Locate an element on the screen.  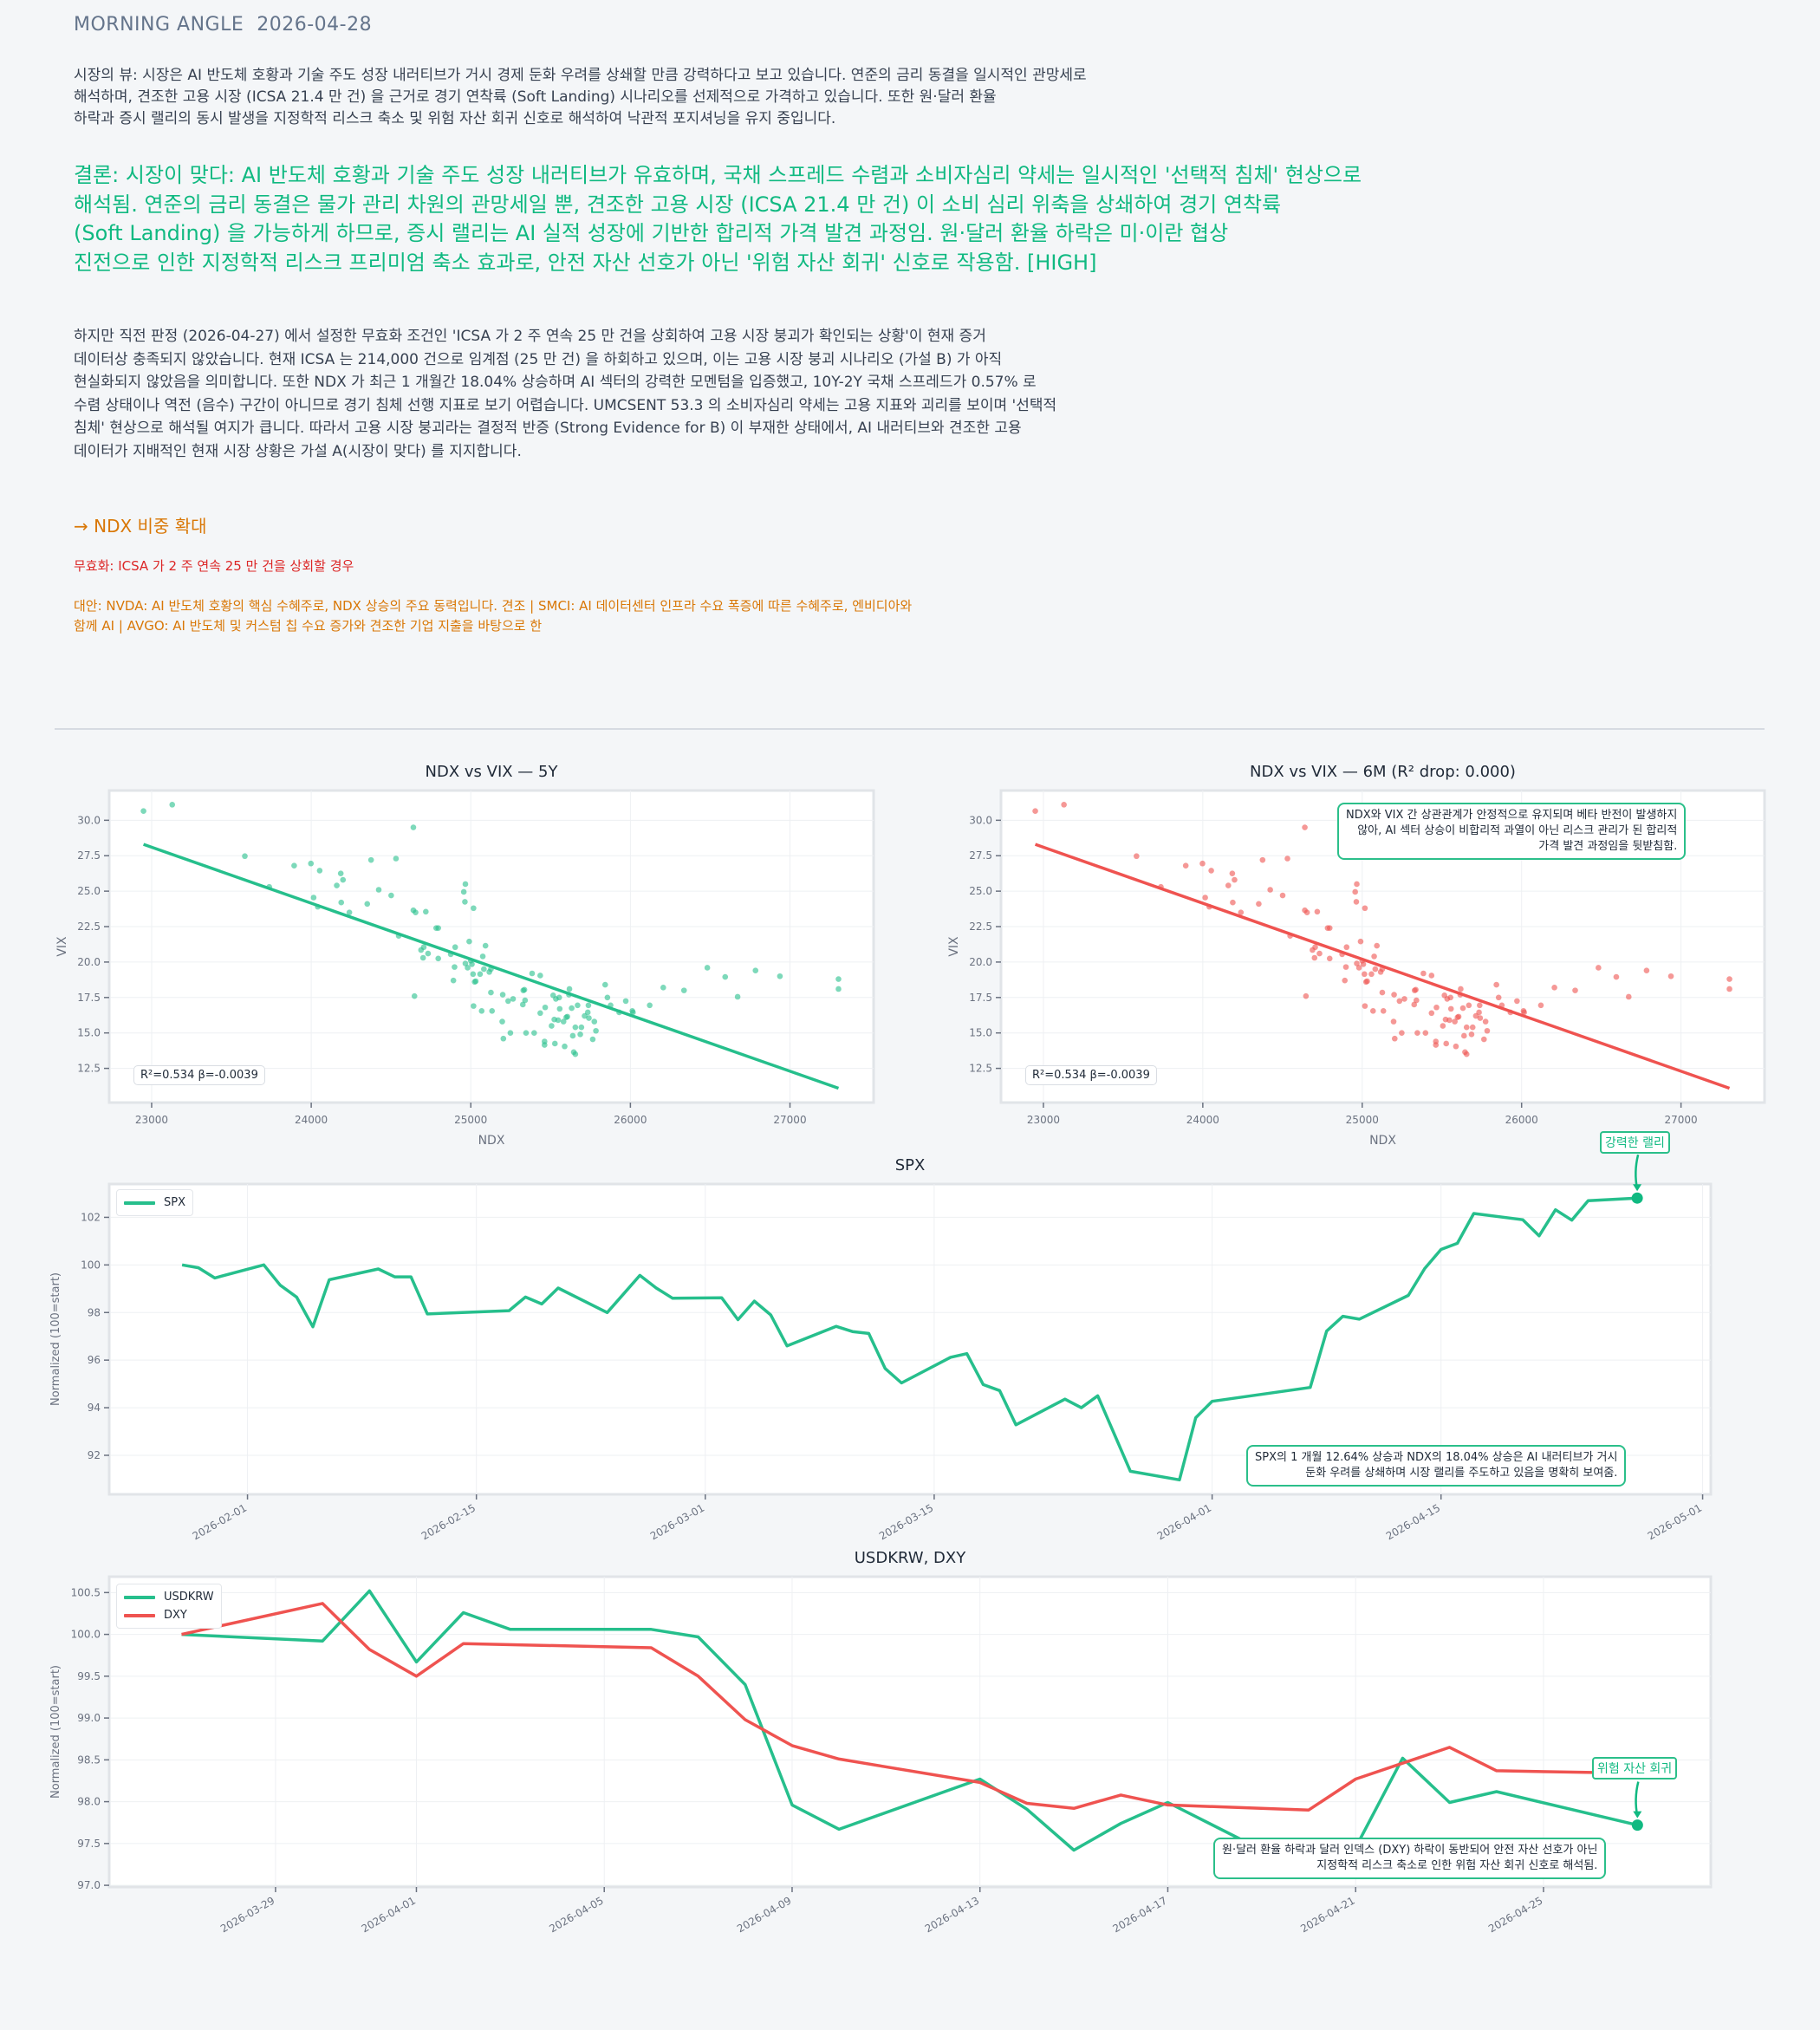
y-tick-label: 20.0 is located at coordinates (89, 962).